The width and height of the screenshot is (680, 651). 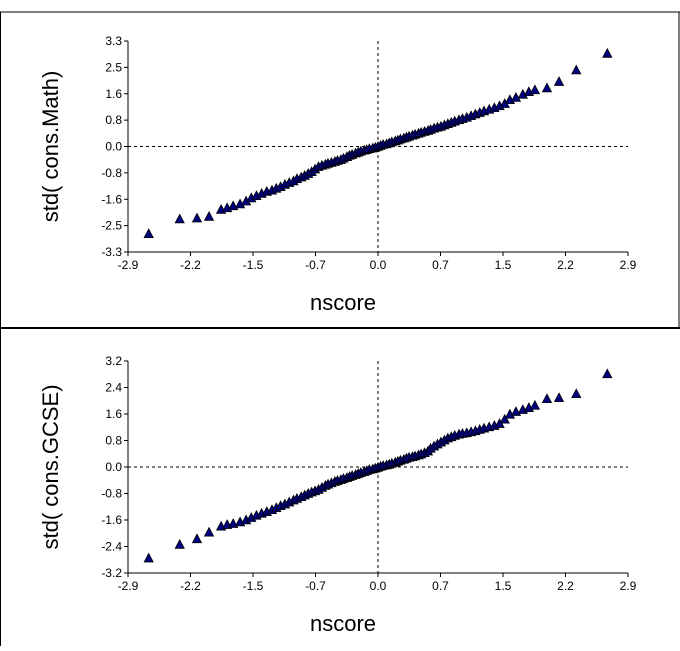 I want to click on chart2-x-tick-label: -0.7, so click(x=315, y=586).